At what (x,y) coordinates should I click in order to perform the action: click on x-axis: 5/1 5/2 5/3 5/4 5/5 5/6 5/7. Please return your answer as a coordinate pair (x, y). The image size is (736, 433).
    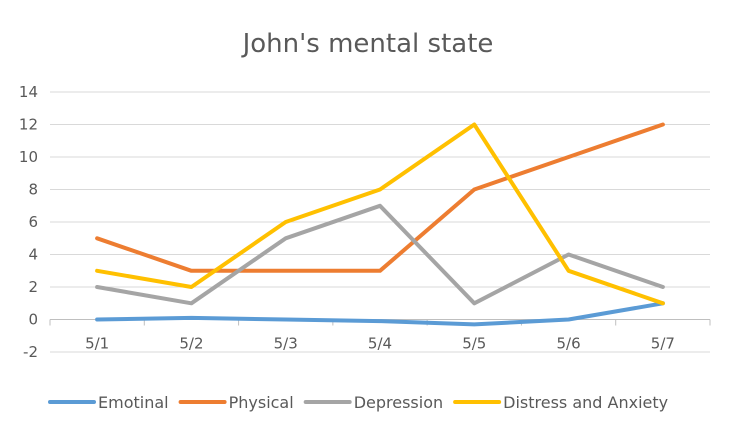
    Looking at the image, I should click on (380, 336).